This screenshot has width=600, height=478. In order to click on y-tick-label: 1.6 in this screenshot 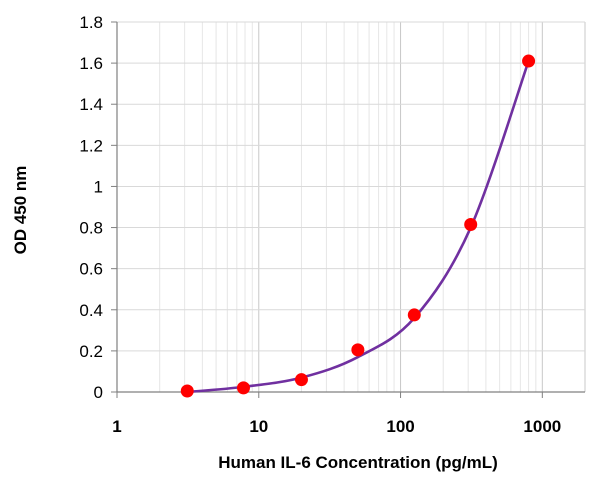, I will do `click(91, 63)`.